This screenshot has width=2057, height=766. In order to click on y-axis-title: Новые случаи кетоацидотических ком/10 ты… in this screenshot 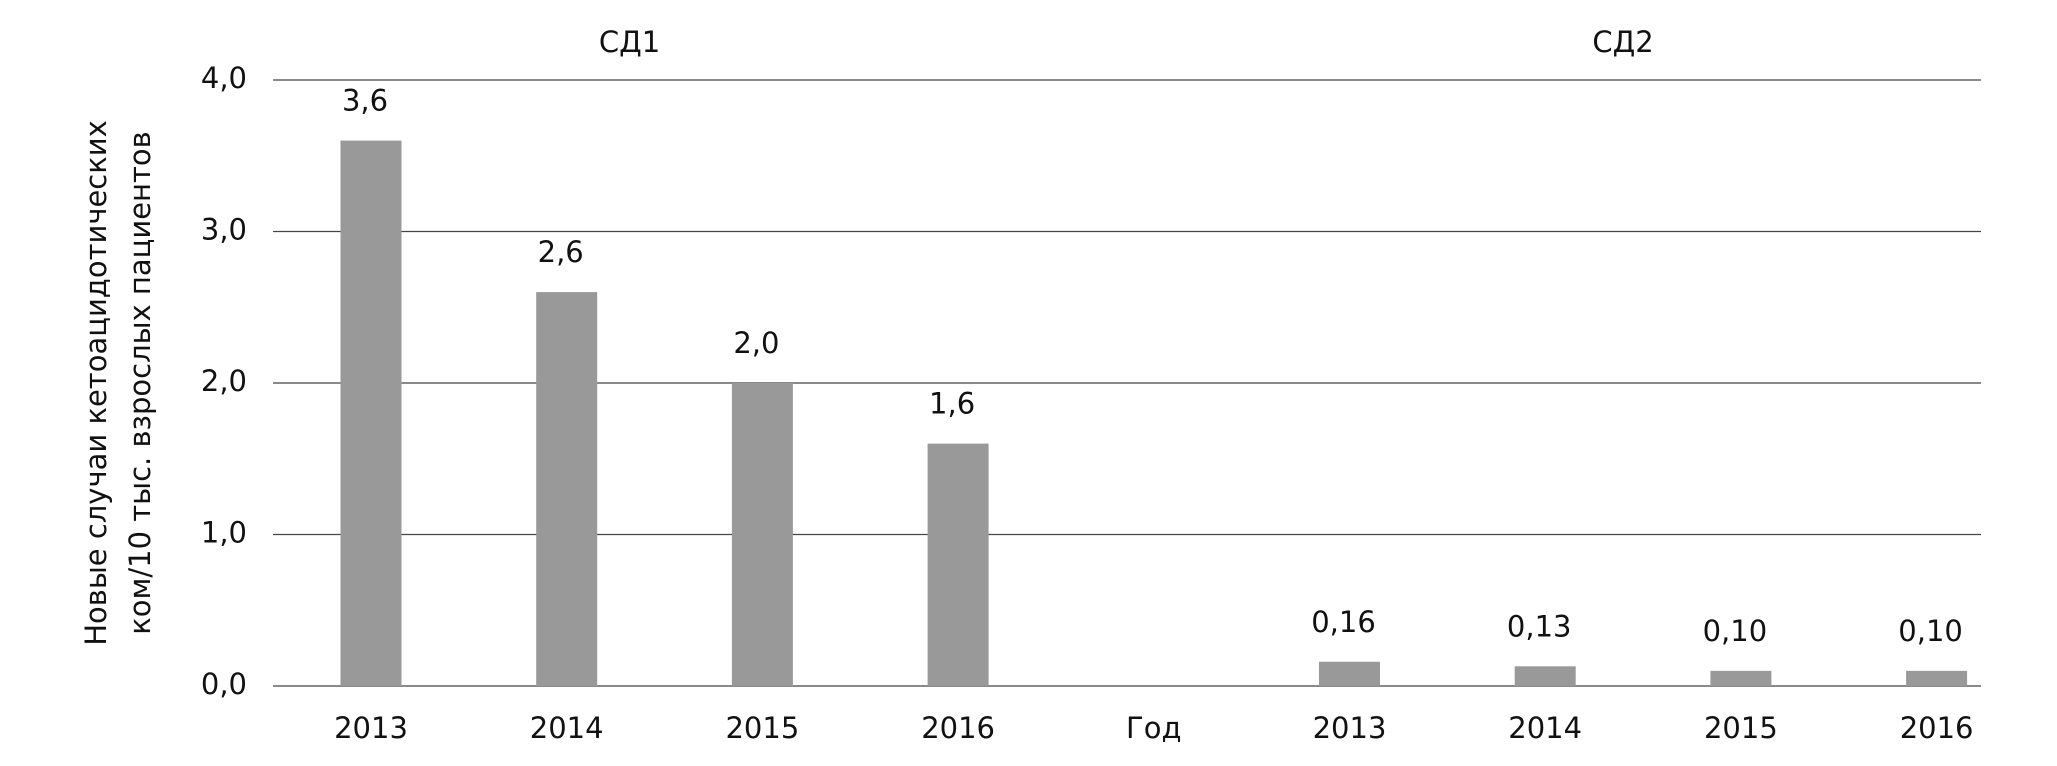, I will do `click(118, 383)`.